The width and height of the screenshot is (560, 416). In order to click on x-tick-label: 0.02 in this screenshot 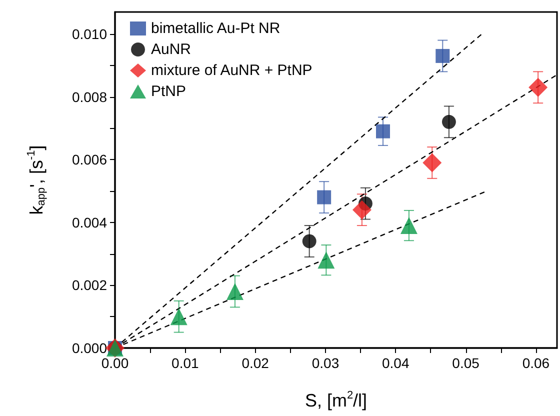, I will do `click(256, 363)`.